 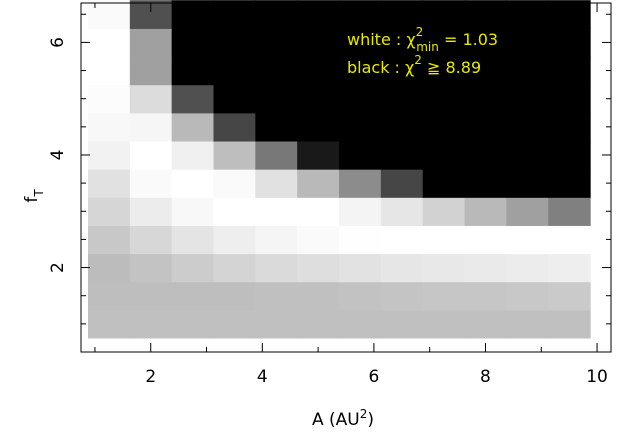 I want to click on y-tick-label: 4, so click(x=58, y=155).